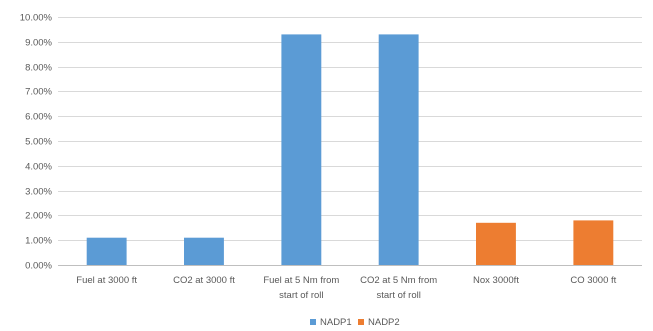 This screenshot has width=653, height=331. What do you see at coordinates (398, 288) in the screenshot?
I see `x-category-label: CO2 at 5 Nm from start of roll` at bounding box center [398, 288].